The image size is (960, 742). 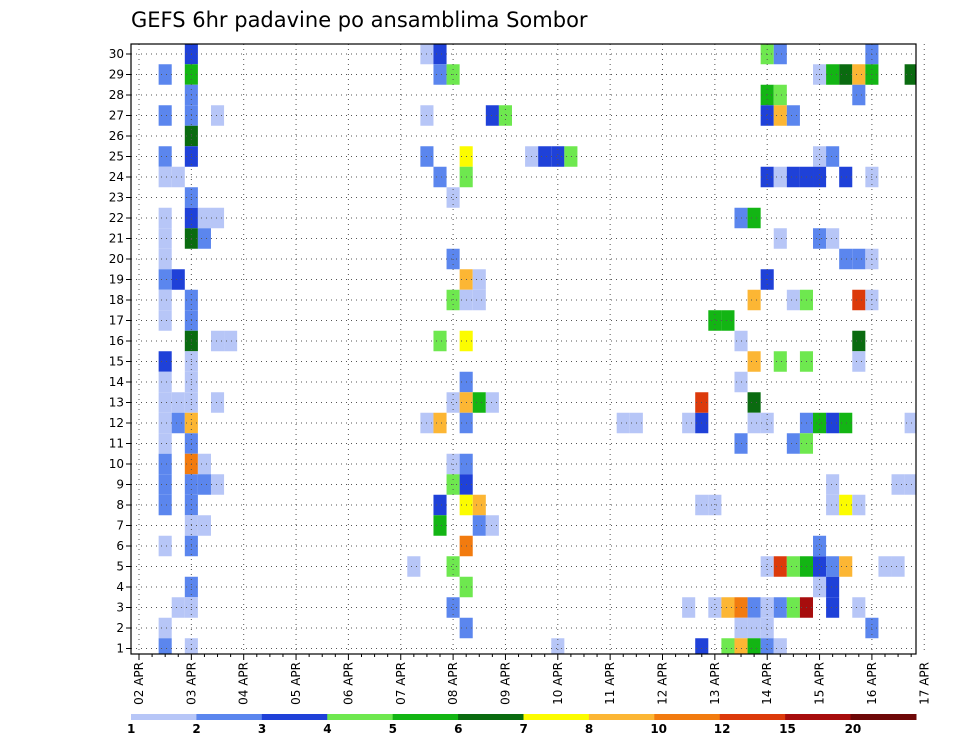 I want to click on colorbar-label: 2, so click(x=196, y=729).